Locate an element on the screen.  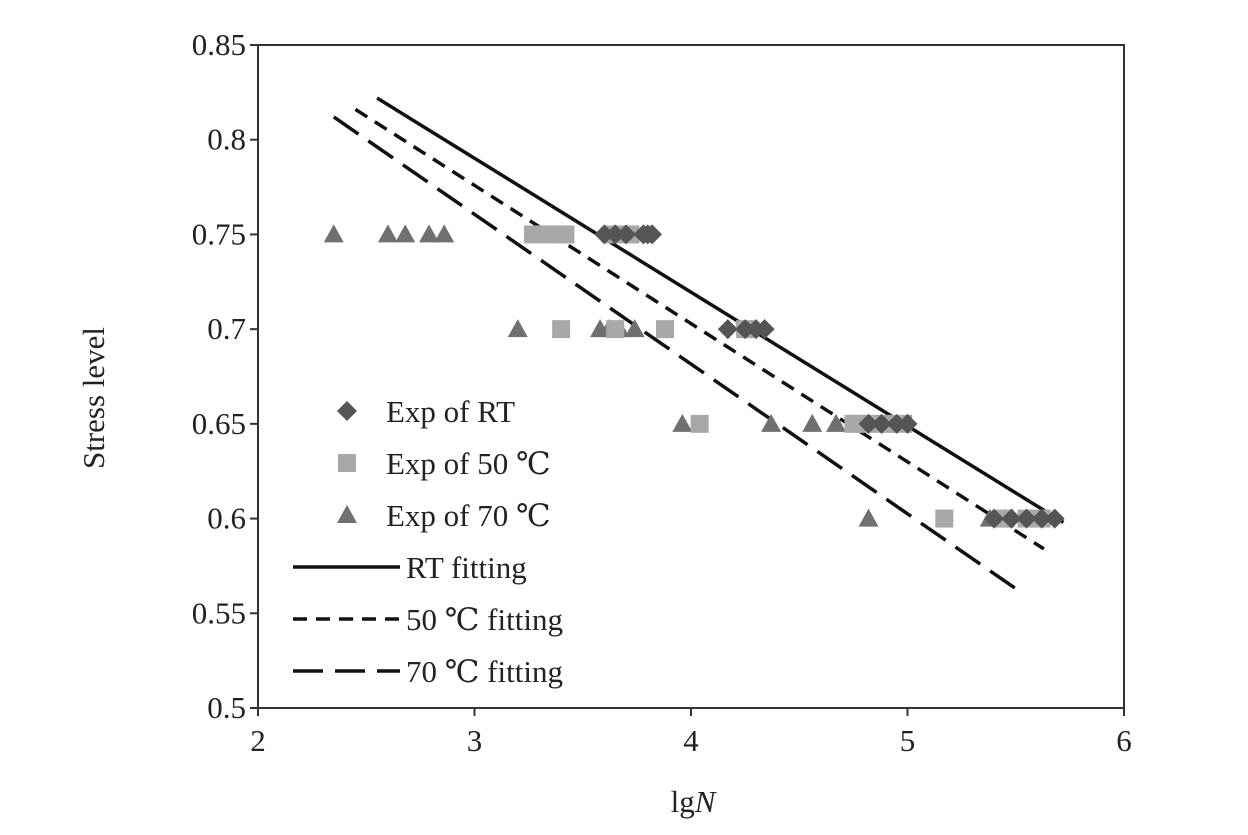
x-tick-label: 4 is located at coordinates (691, 740).